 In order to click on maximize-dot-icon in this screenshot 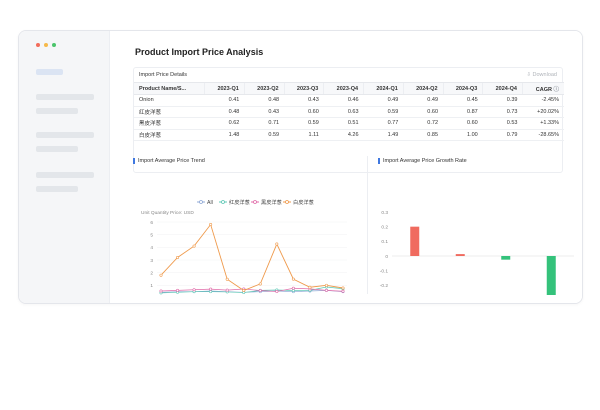, I will do `click(54, 45)`.